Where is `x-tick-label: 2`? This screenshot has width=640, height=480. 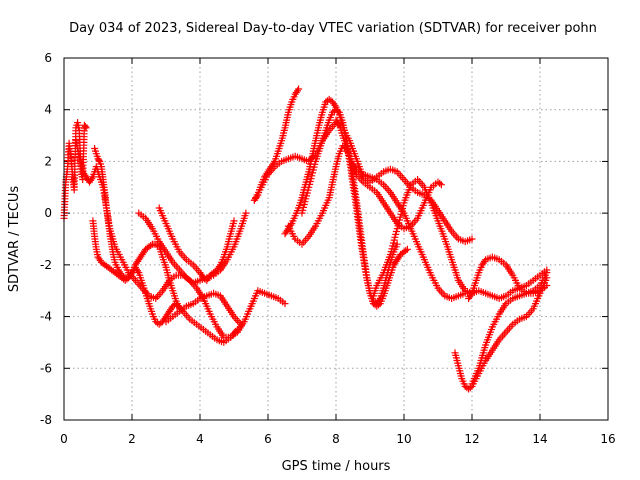 x-tick-label: 2 is located at coordinates (132, 439).